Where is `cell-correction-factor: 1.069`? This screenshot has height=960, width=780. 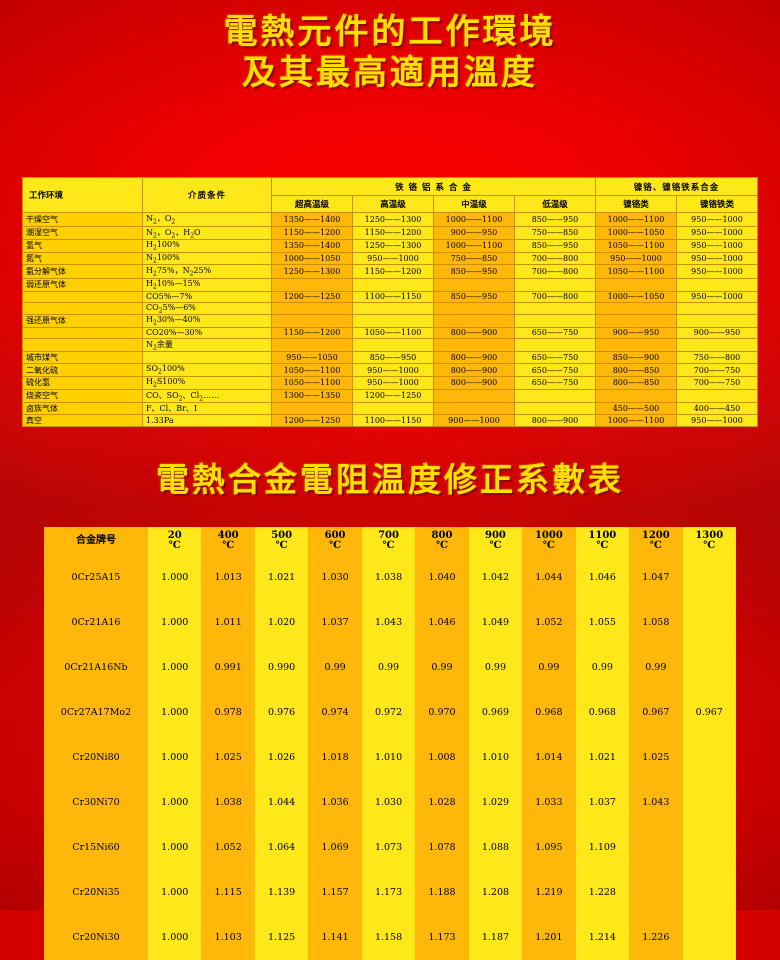
cell-correction-factor: 1.069 is located at coordinates (335, 847).